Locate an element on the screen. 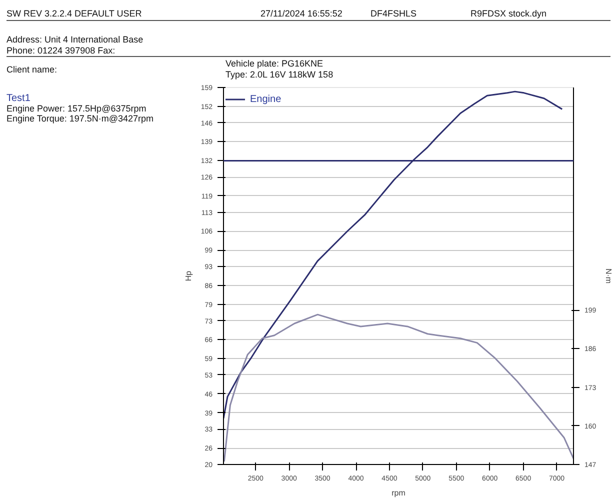 This screenshot has width=616, height=500. text: Address: Unit 4 International Base is located at coordinates (75, 39).